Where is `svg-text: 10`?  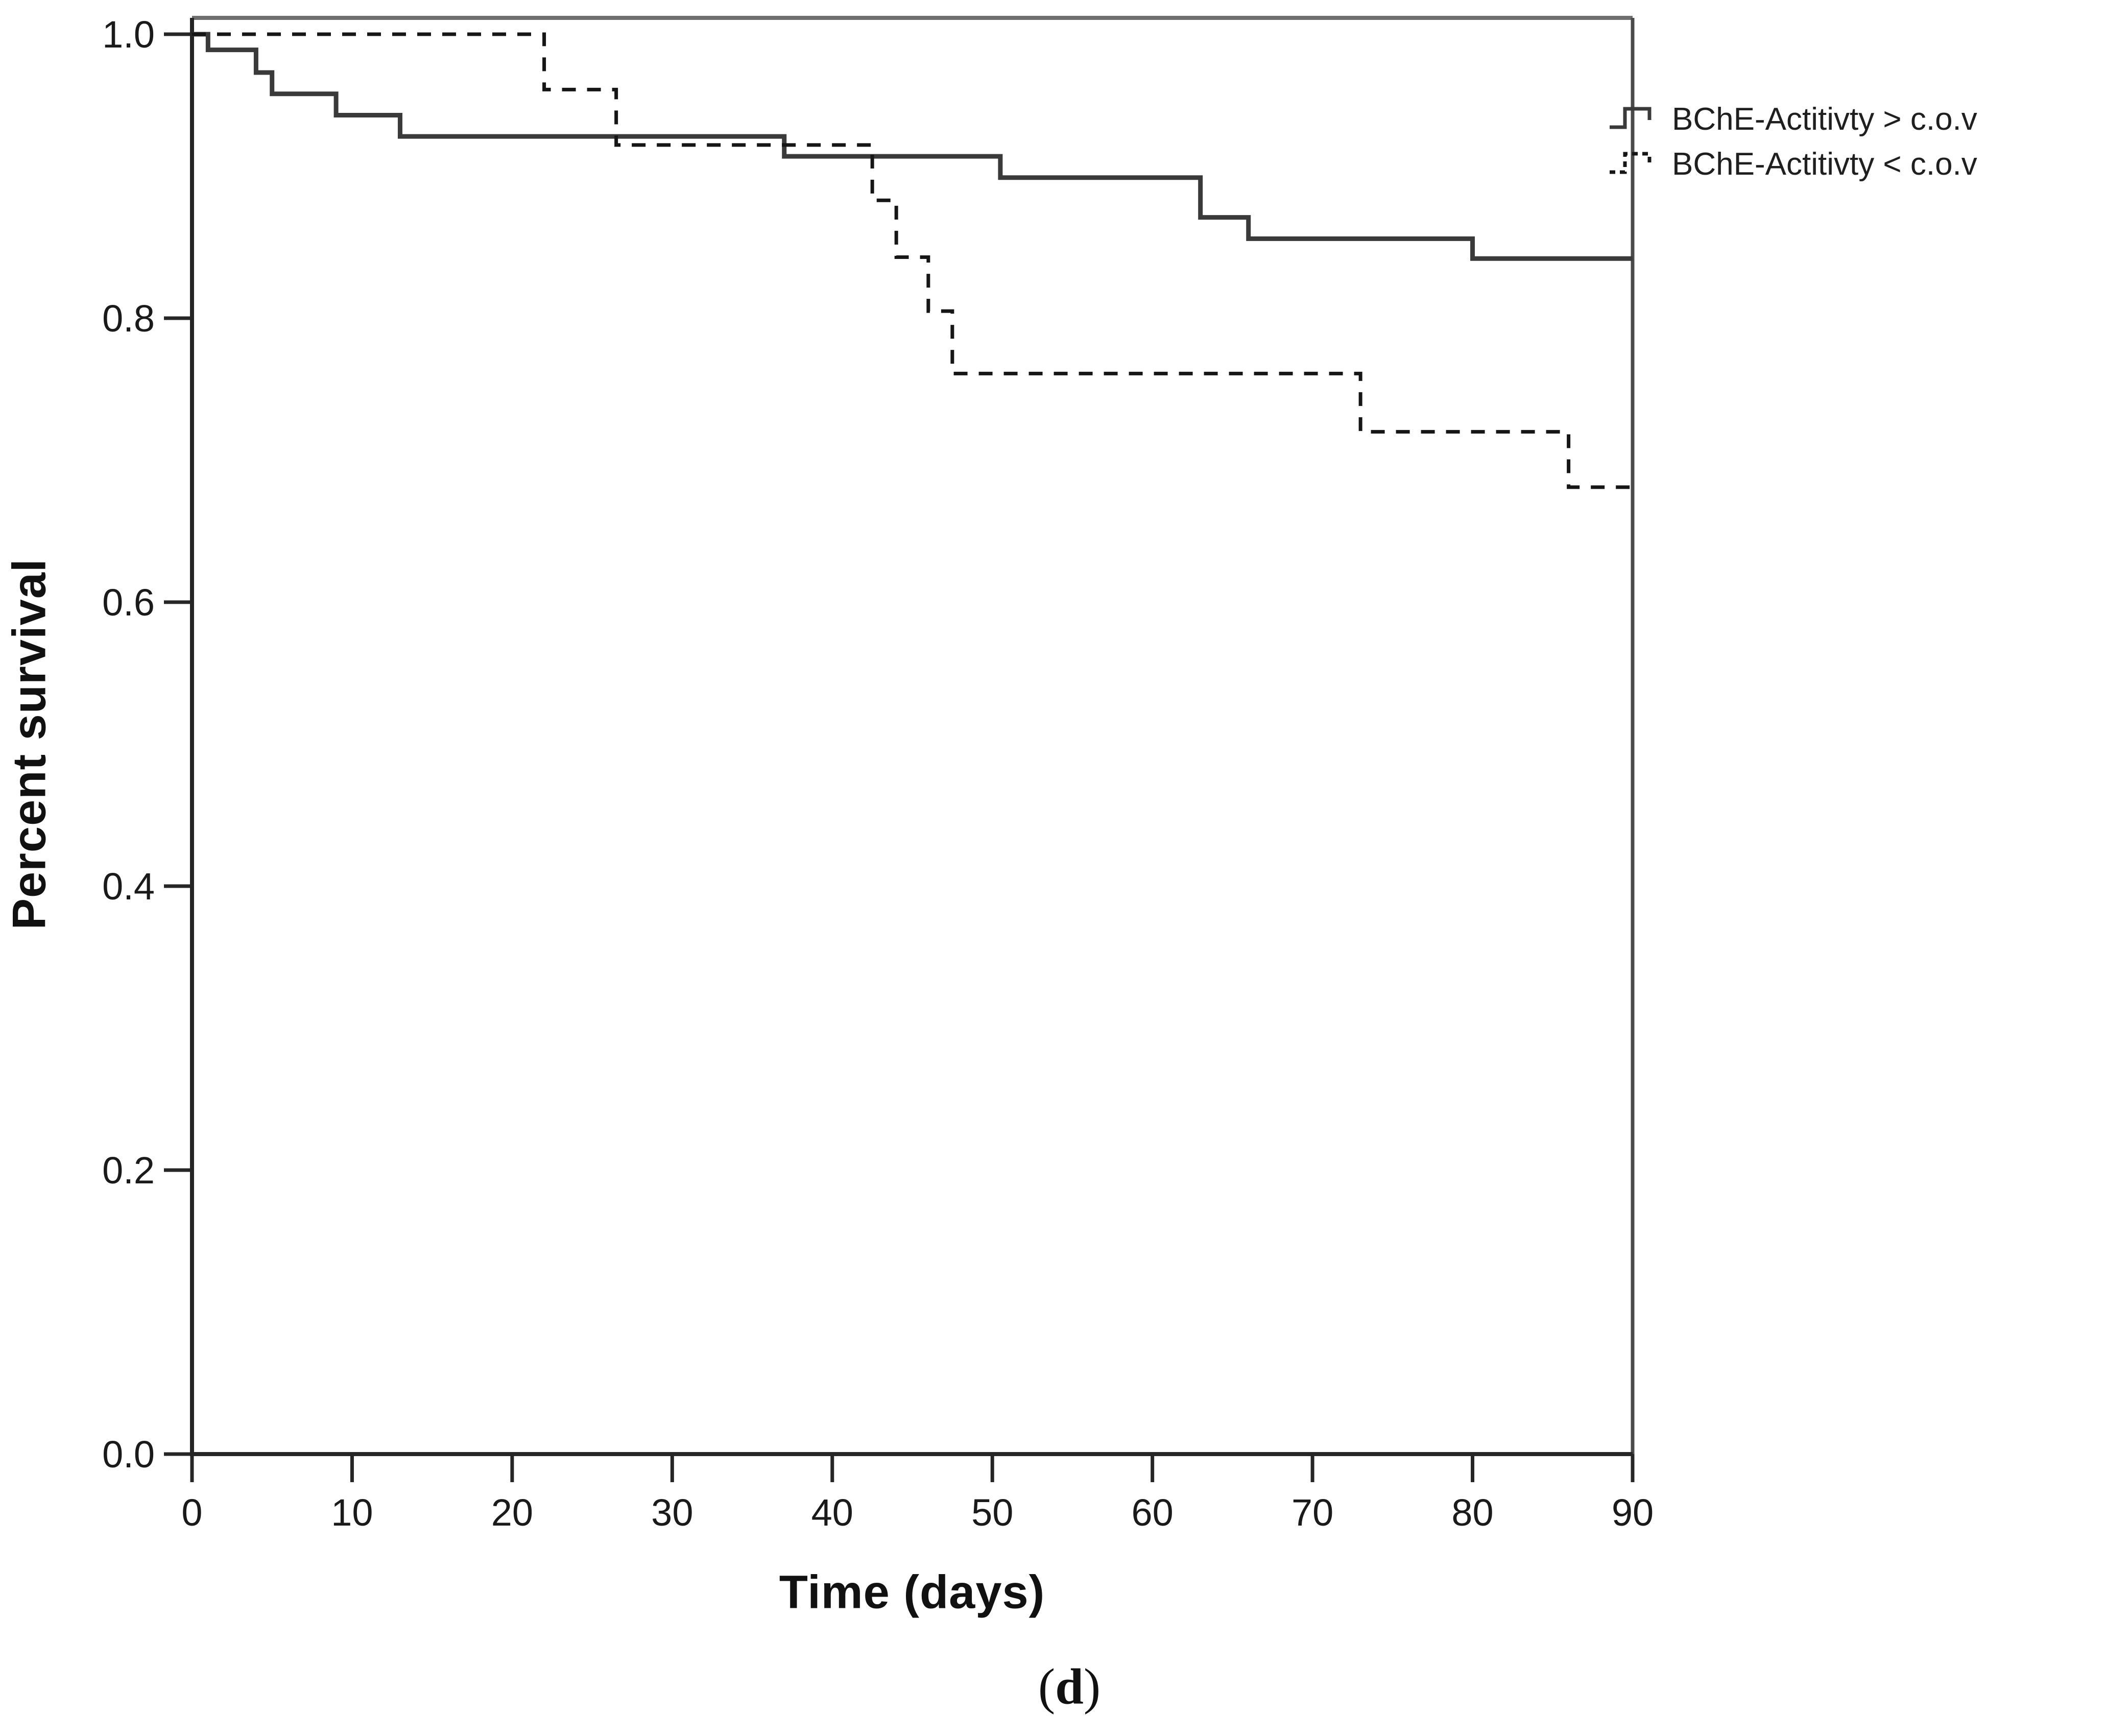 svg-text: 10 is located at coordinates (352, 1513).